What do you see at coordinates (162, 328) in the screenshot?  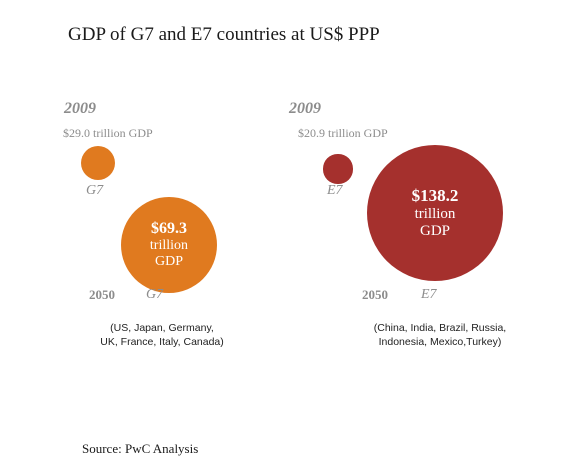 I see `g7-members-line-1: (US, Japan, Germany,` at bounding box center [162, 328].